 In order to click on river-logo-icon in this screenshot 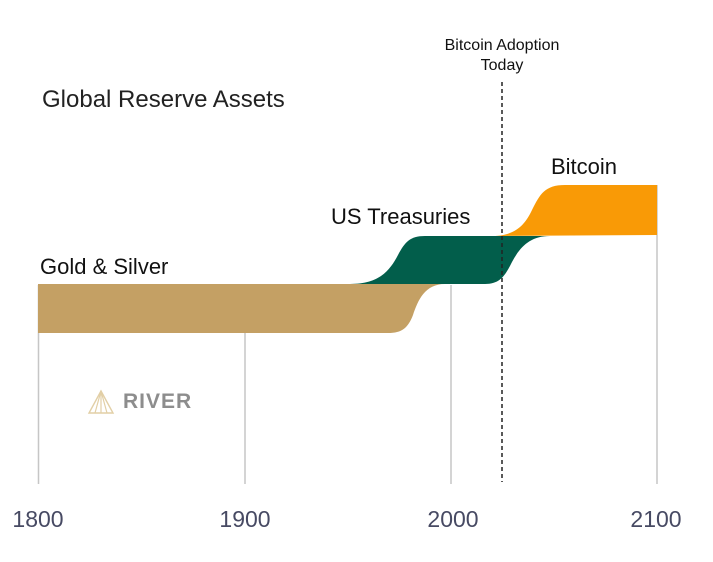, I will do `click(101, 401)`.